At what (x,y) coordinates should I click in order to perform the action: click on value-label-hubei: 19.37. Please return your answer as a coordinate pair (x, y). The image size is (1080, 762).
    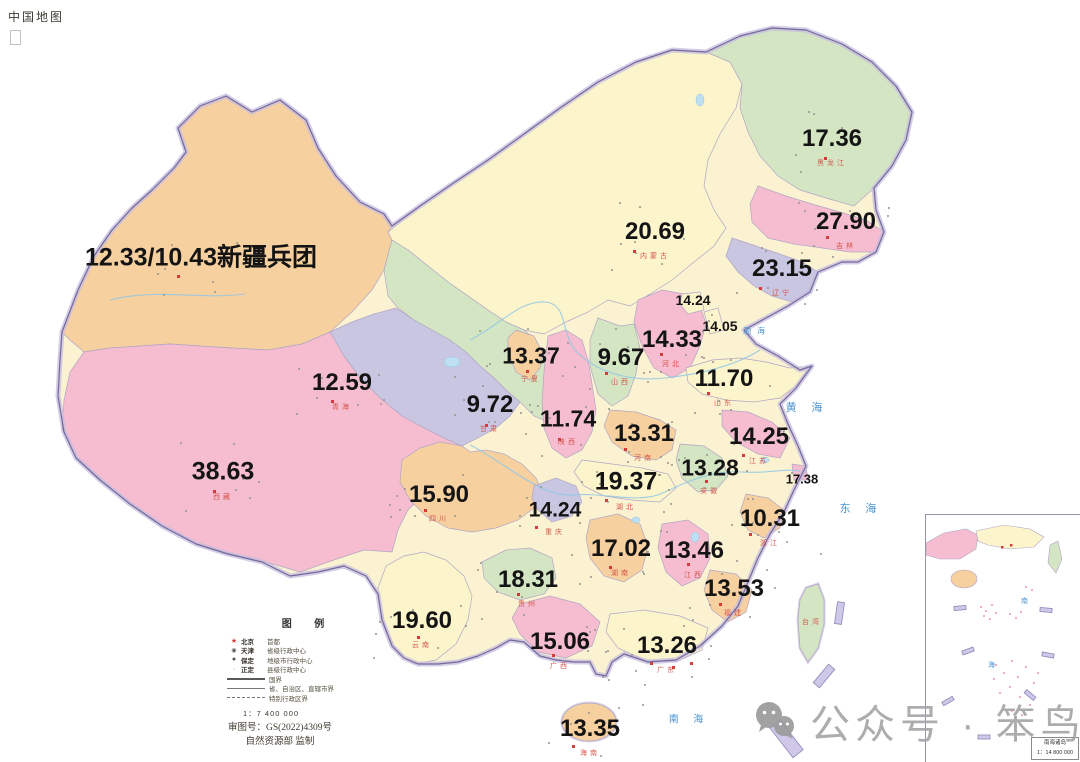
    Looking at the image, I should click on (626, 481).